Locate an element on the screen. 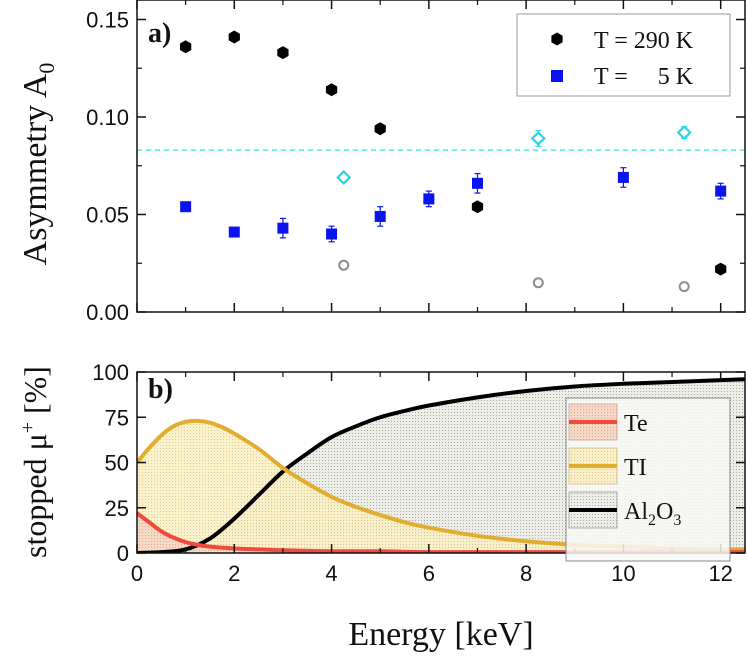 The height and width of the screenshot is (657, 747). panel-a-legend: T = 290 K T = 5 K is located at coordinates (623, 55).